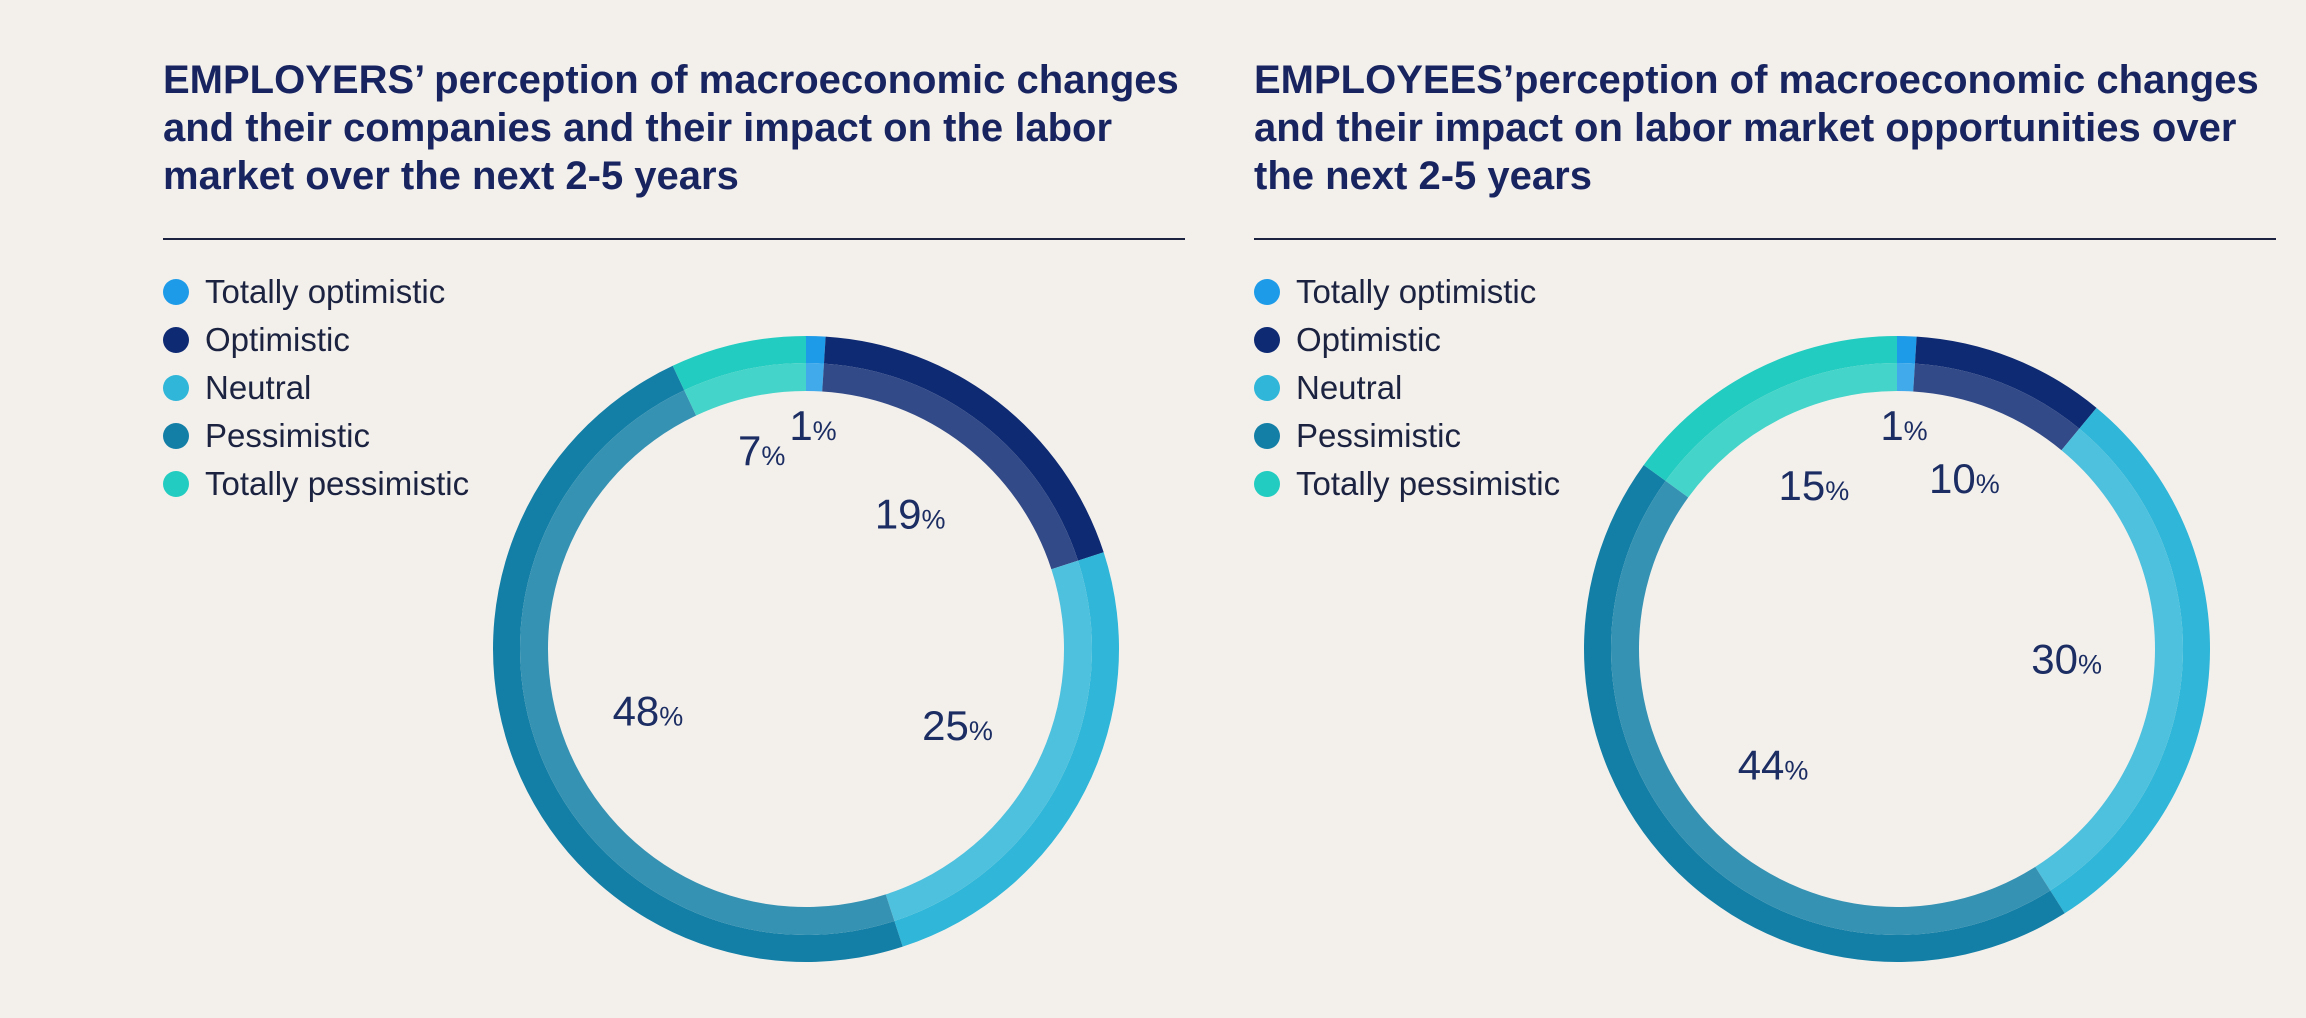  I want to click on slice-value-label: 44%, so click(1773, 764).